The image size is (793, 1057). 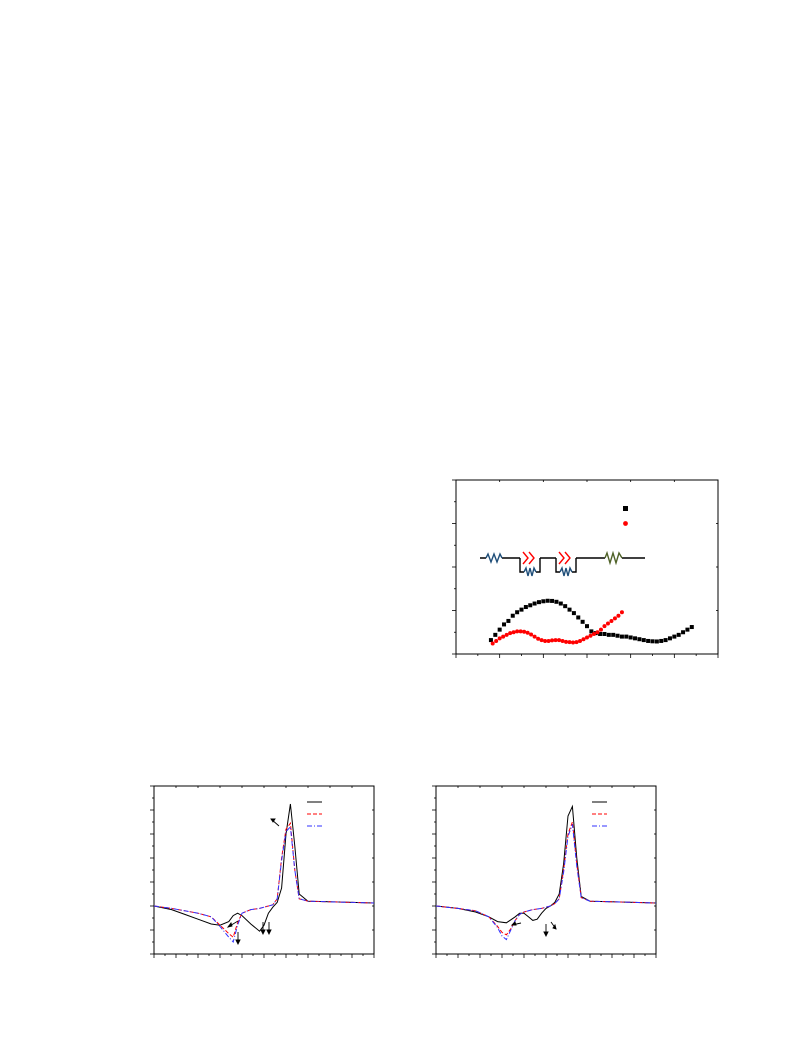 What do you see at coordinates (625, 508) in the screenshot?
I see `legend-marker-black` at bounding box center [625, 508].